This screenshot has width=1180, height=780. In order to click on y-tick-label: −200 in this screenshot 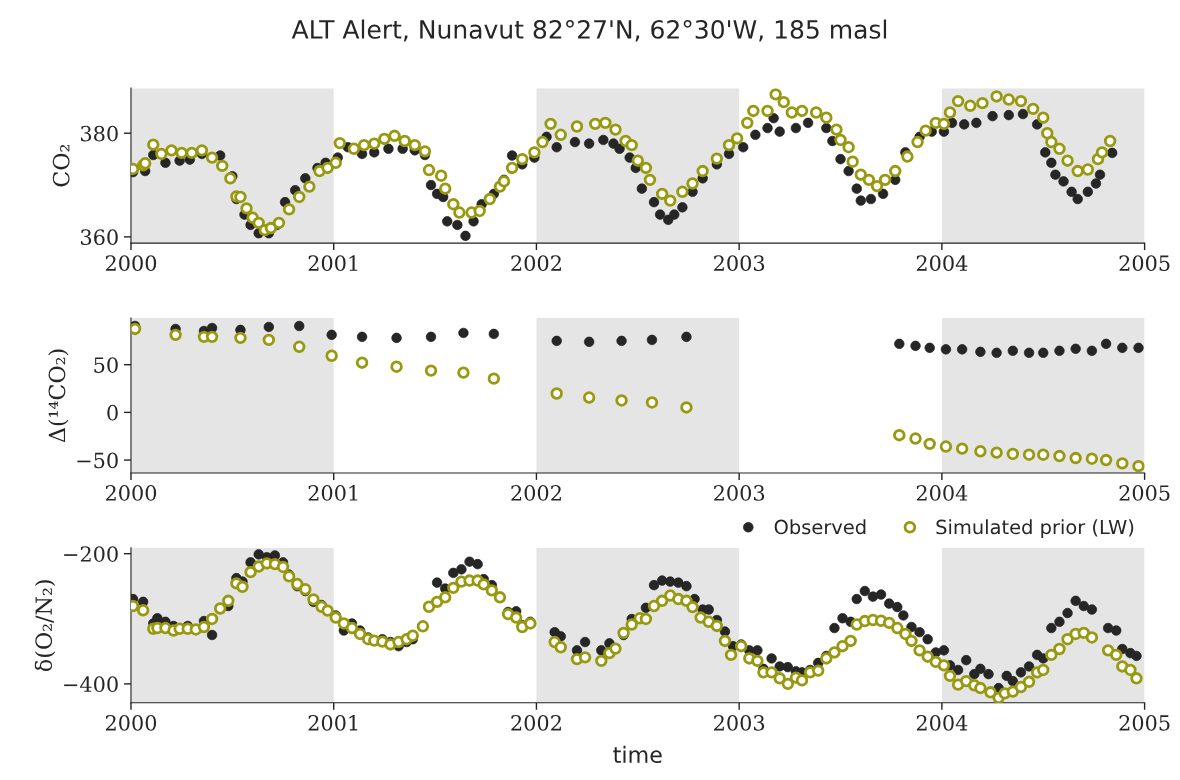, I will do `click(91, 554)`.